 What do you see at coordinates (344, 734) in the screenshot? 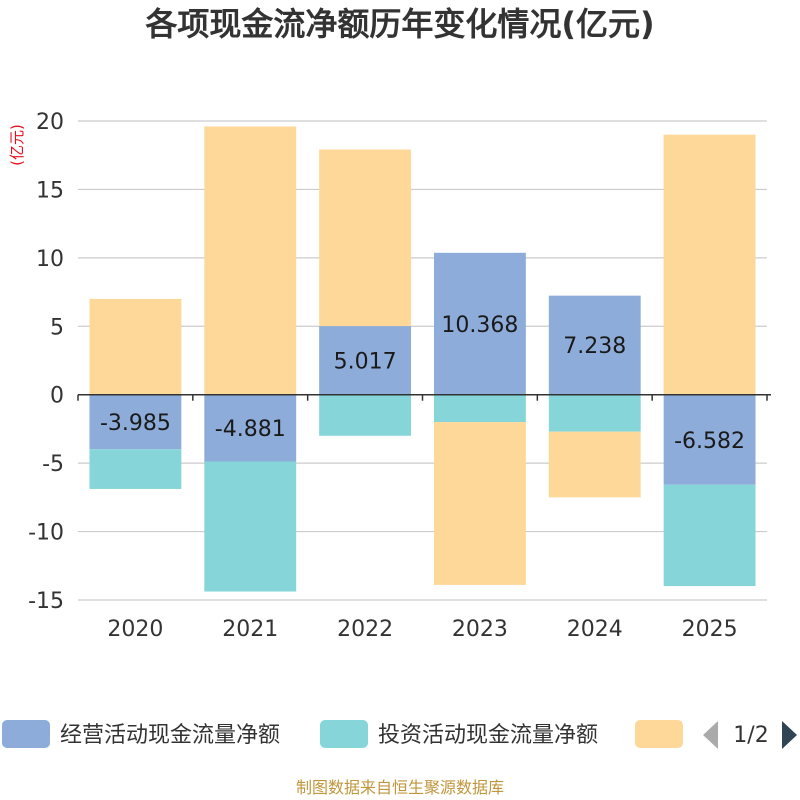
I see `legend-swatch-investing` at bounding box center [344, 734].